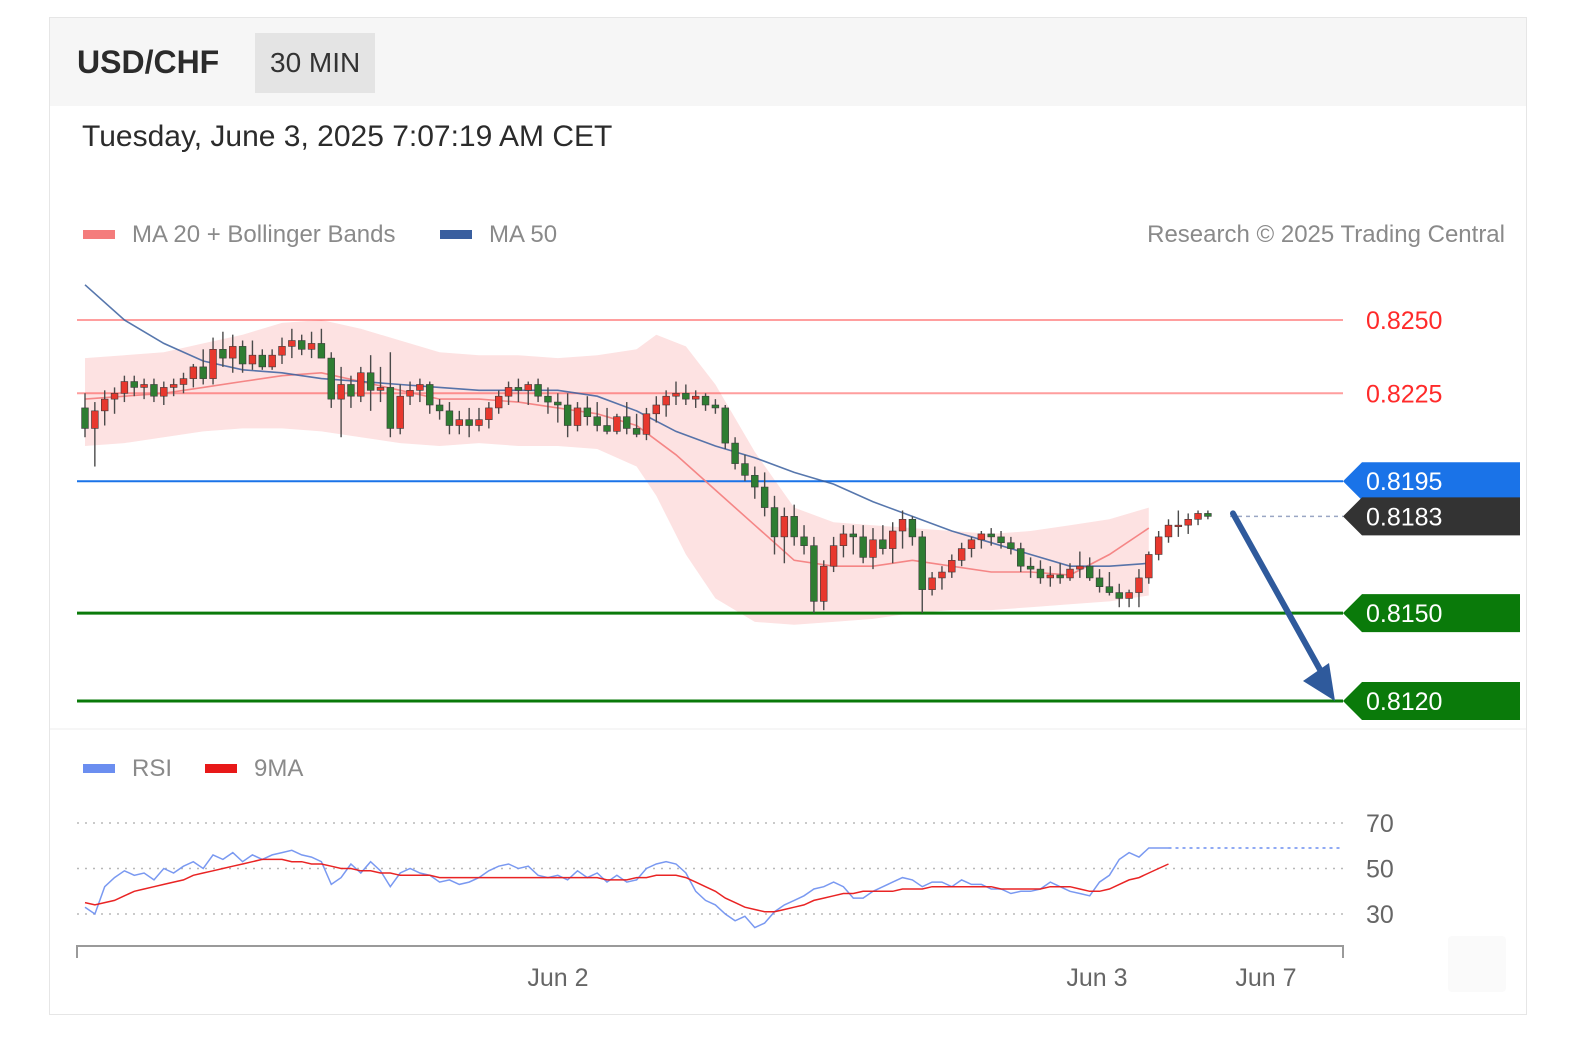  I want to click on rsi-legend: RSI 9MA, so click(193, 768).